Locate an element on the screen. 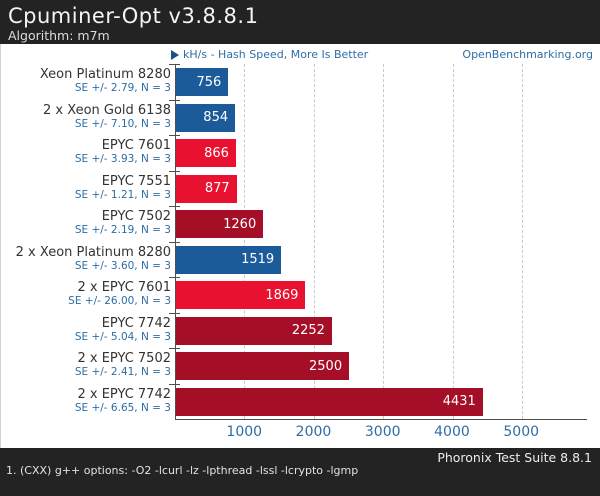 This screenshot has width=600, height=496. row-standard-error-label: SE +/- 2.79, N = 3 is located at coordinates (122, 88).